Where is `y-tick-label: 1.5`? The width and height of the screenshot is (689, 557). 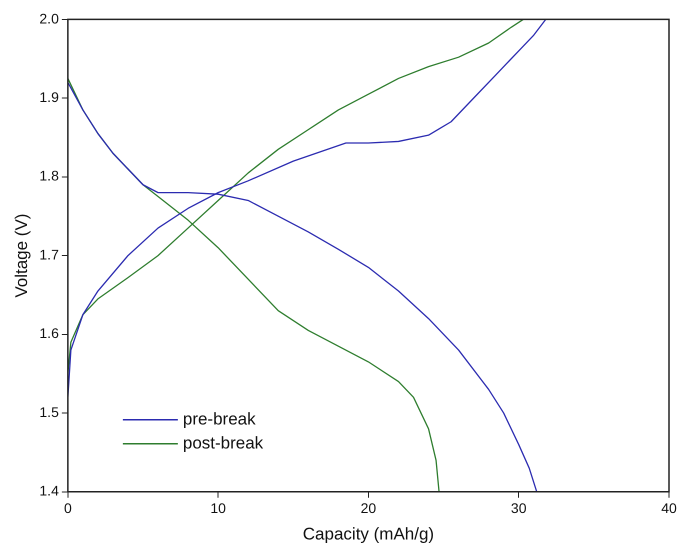 y-tick-label: 1.5 is located at coordinates (49, 412).